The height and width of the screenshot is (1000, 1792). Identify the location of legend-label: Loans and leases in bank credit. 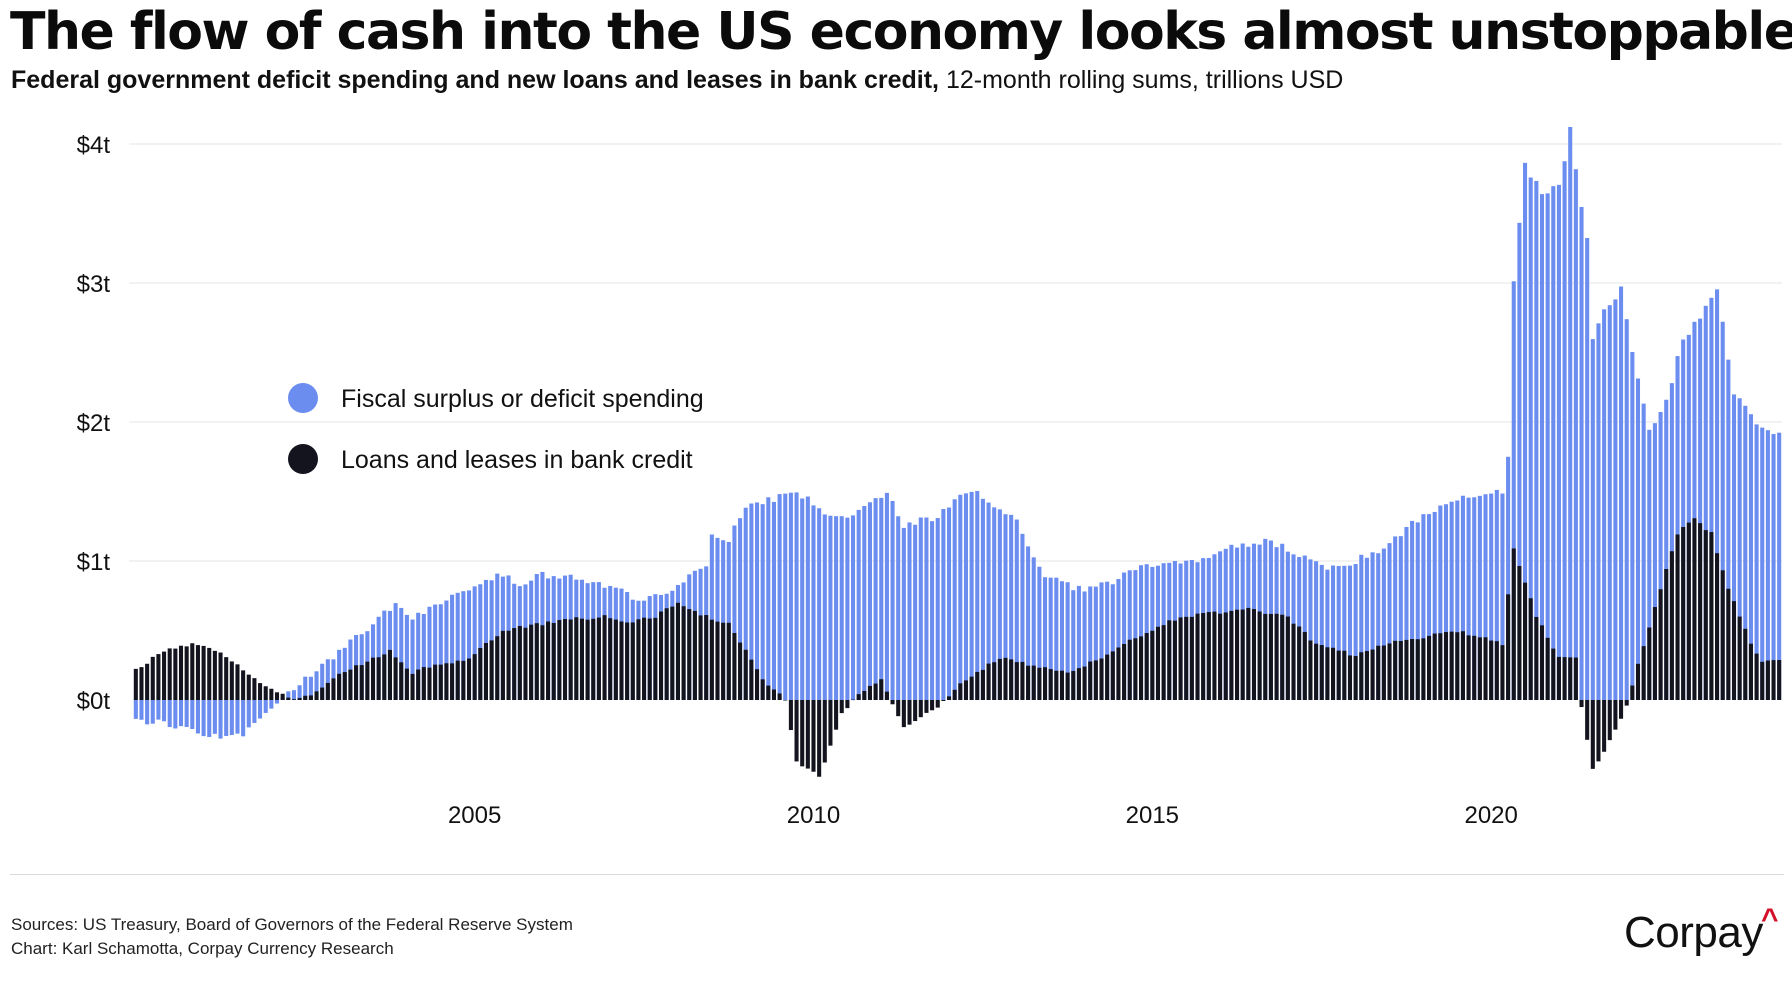
(517, 460).